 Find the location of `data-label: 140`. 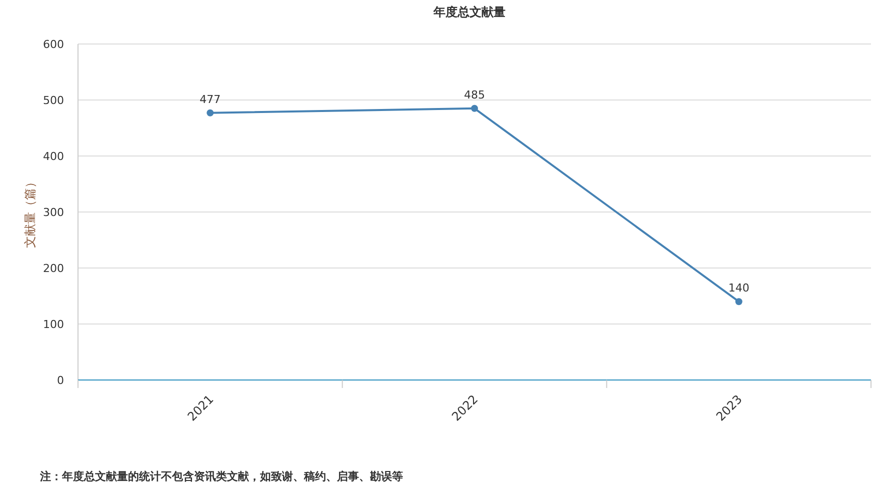

data-label: 140 is located at coordinates (739, 288).